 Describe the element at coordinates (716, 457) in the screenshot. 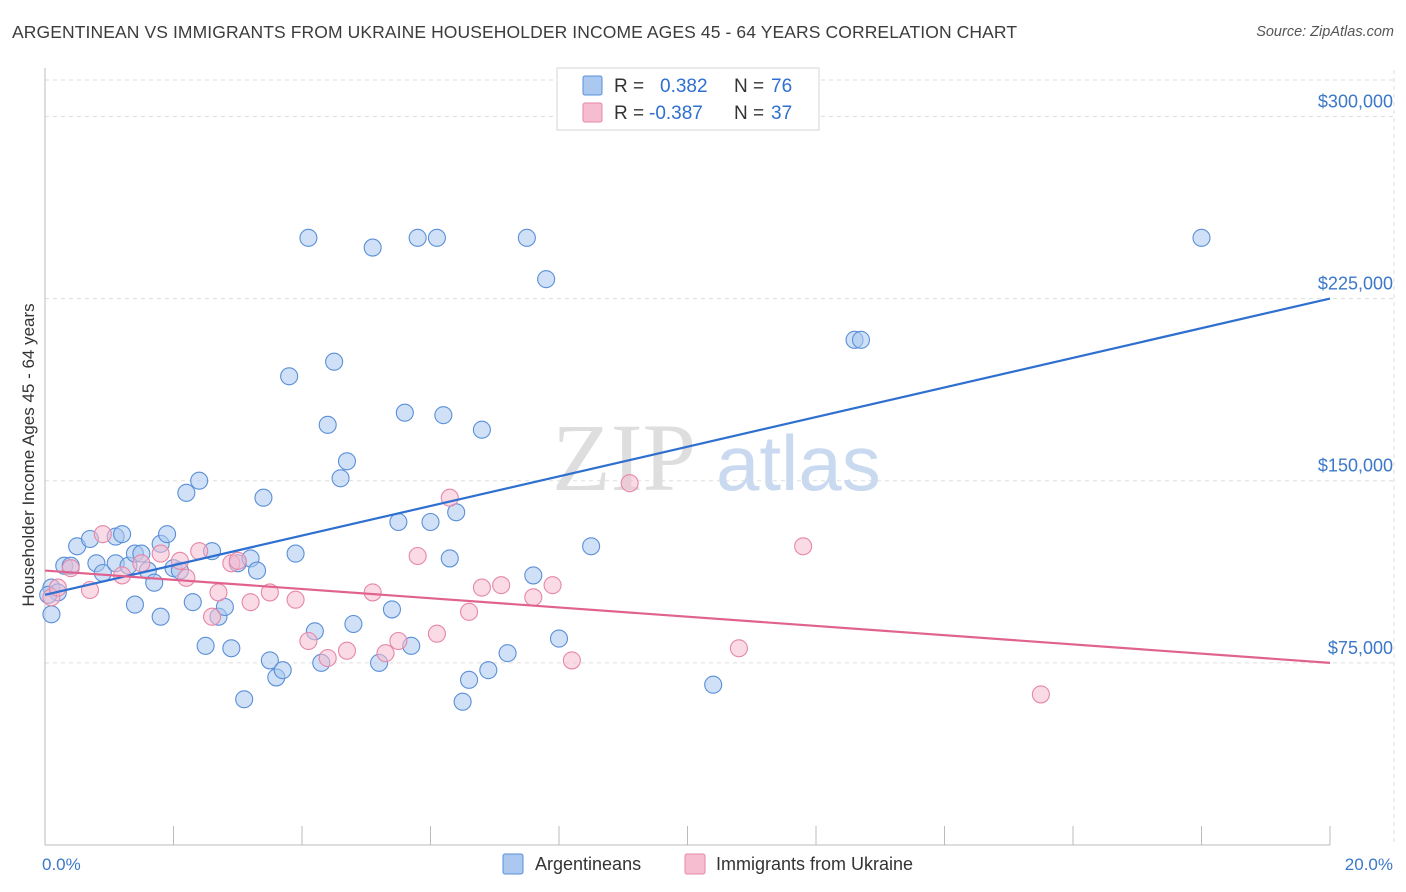

I see `watermark: ZIP atlas` at that location.